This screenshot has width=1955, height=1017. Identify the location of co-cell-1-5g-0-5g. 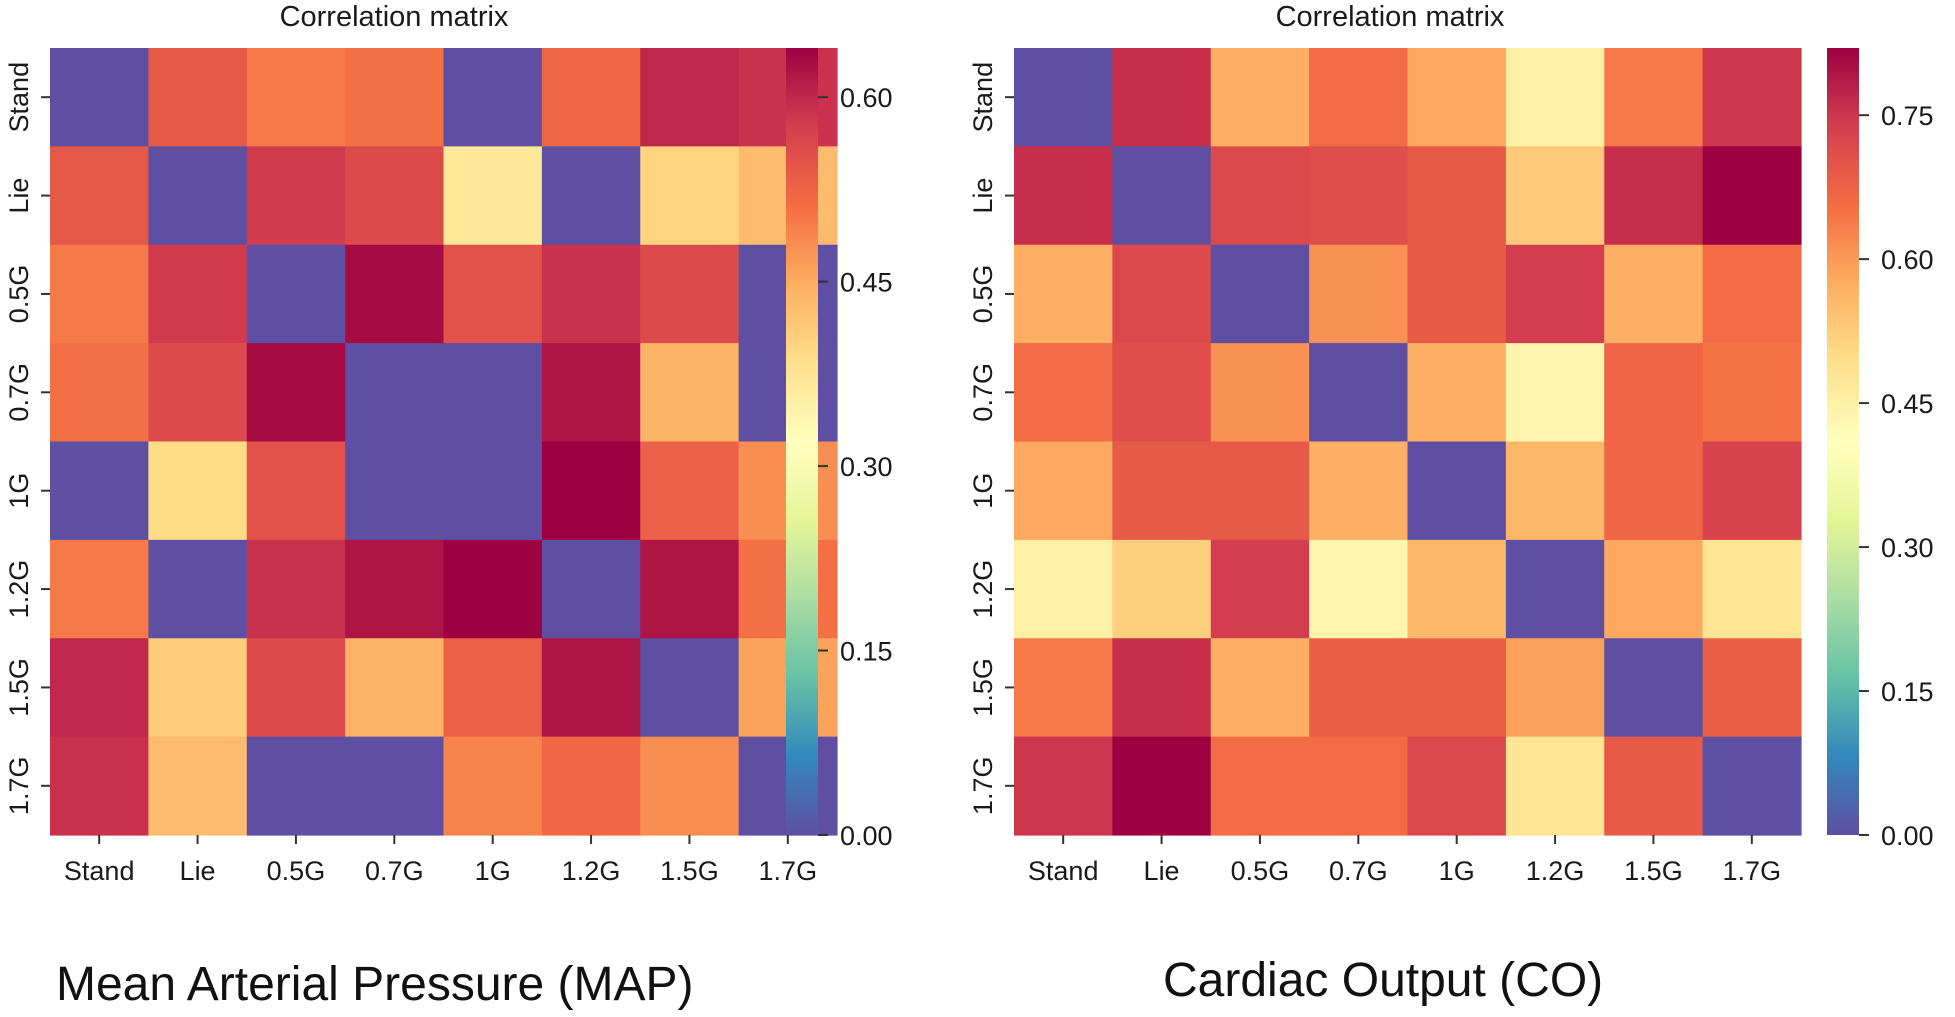
(1260, 688).